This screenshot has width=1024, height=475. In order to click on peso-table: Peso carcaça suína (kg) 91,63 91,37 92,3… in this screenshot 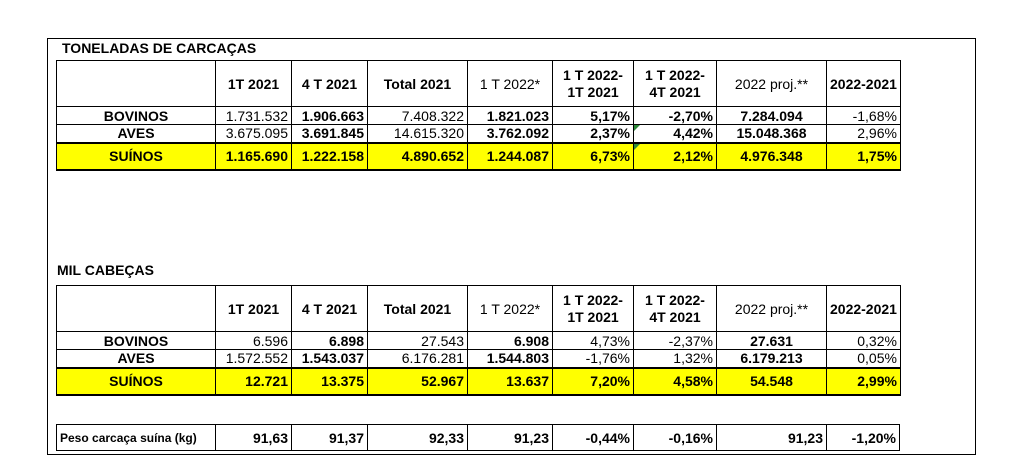, I will do `click(478, 437)`.